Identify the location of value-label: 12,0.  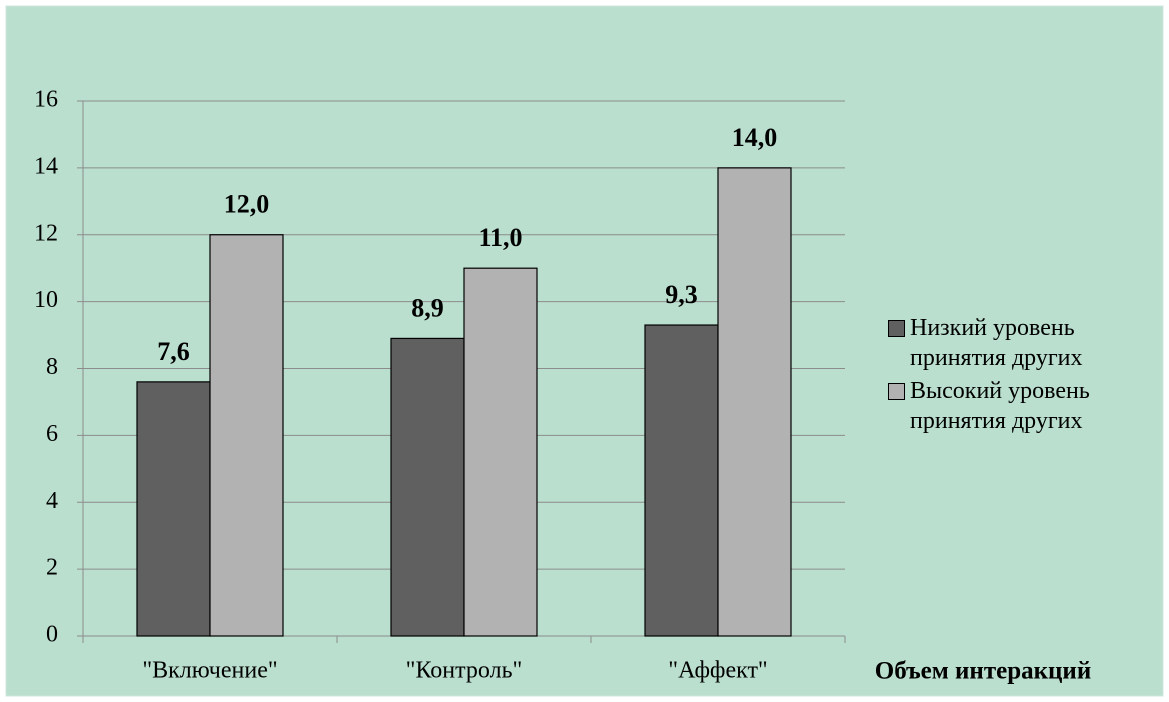
(247, 204).